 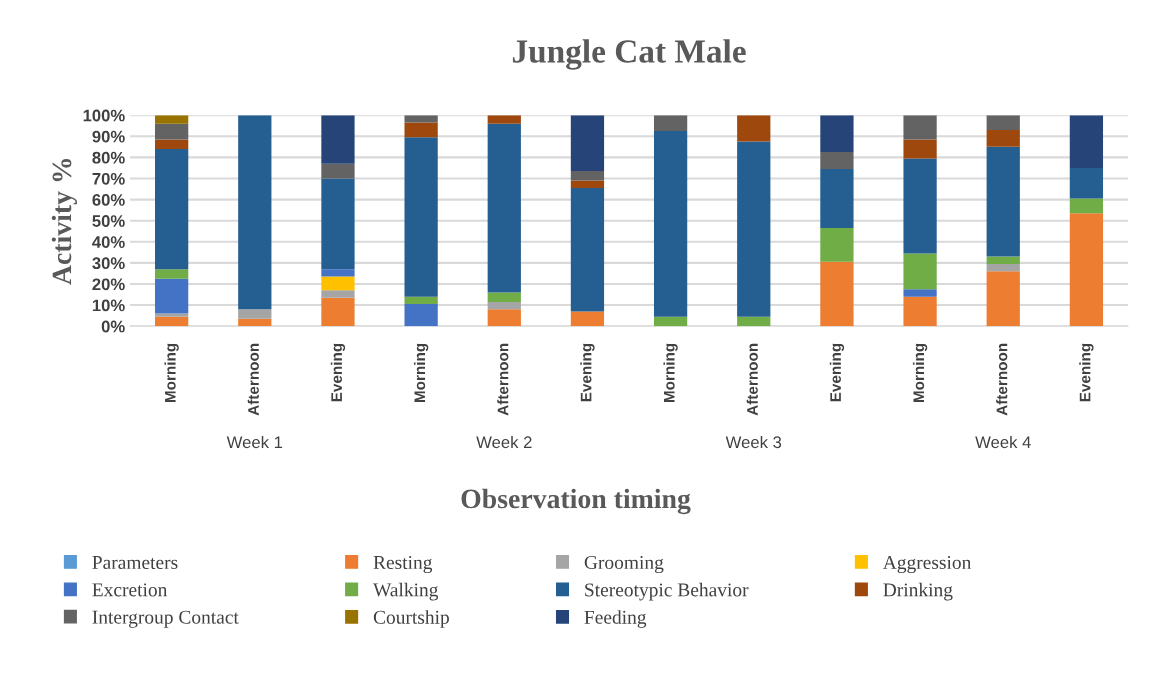 I want to click on legend-label: Feeding, so click(x=615, y=619).